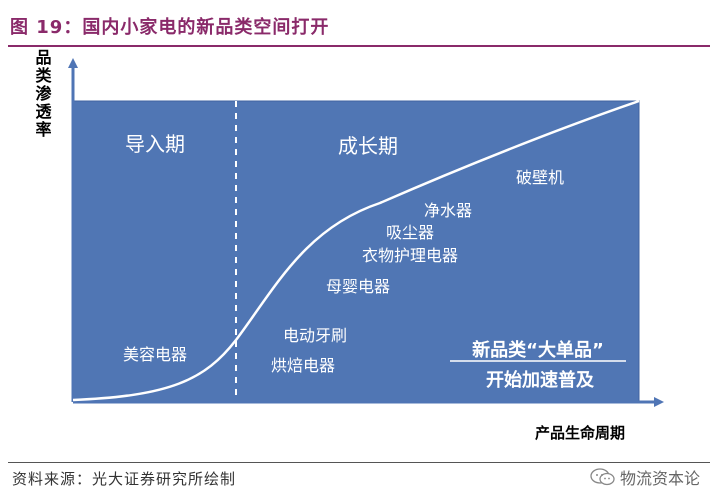 This screenshot has width=718, height=500. What do you see at coordinates (448, 210) in the screenshot?
I see `product-label-water-purifier: 净水器` at bounding box center [448, 210].